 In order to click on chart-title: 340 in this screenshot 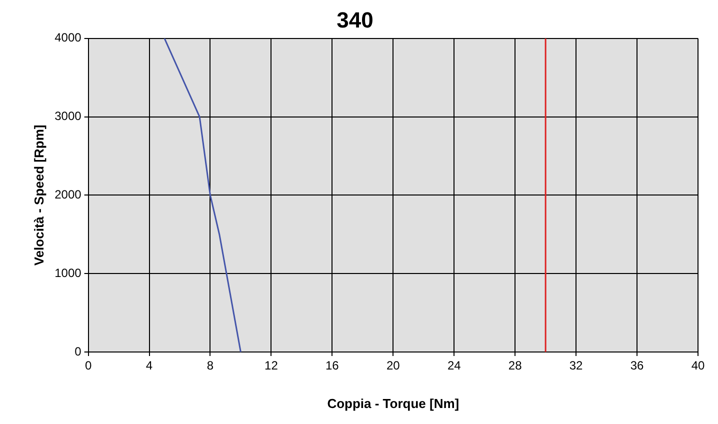, I will do `click(355, 19)`.